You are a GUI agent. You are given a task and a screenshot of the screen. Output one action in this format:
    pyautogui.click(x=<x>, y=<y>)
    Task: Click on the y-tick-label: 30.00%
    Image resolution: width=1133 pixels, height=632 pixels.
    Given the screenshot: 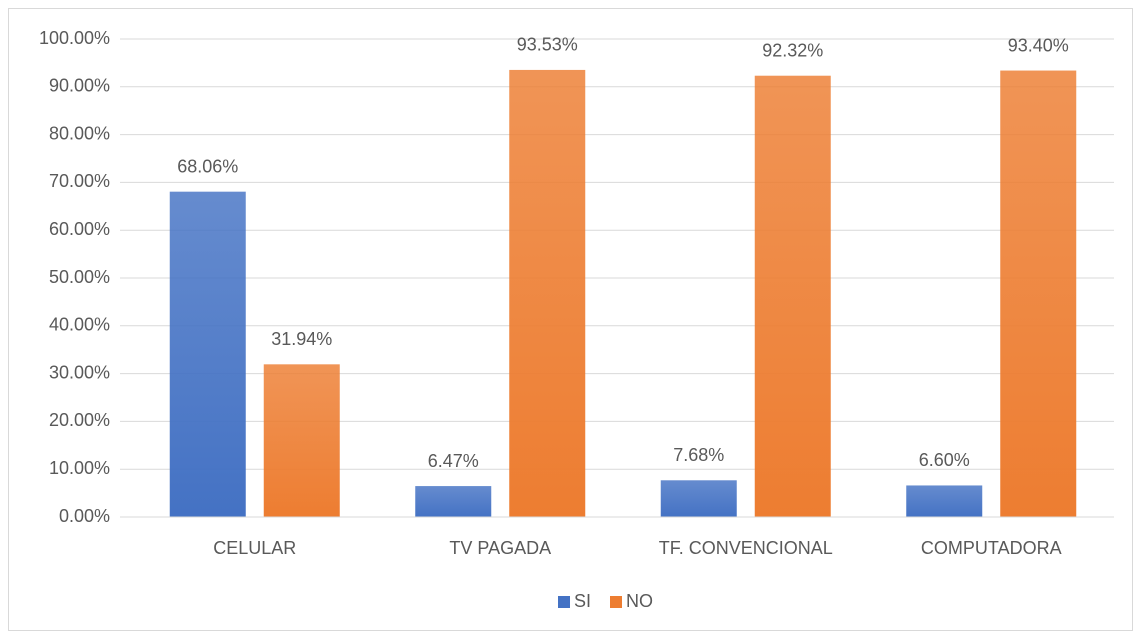 What is the action you would take?
    pyautogui.click(x=79, y=372)
    